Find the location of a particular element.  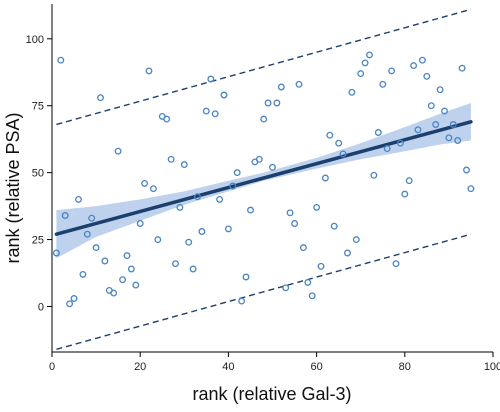

x-tick-label: 80 is located at coordinates (405, 367).